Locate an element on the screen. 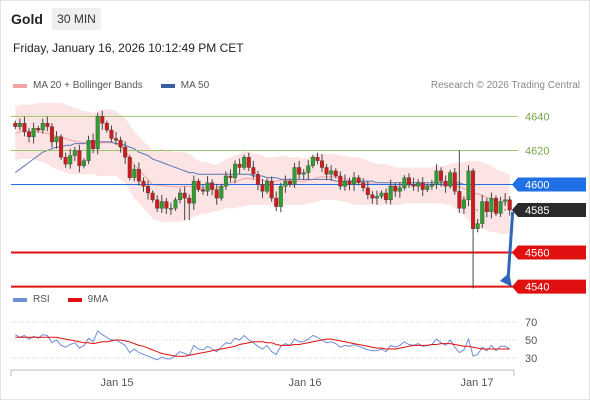  research-credit: Research © 2026 Trading Central is located at coordinates (505, 85).